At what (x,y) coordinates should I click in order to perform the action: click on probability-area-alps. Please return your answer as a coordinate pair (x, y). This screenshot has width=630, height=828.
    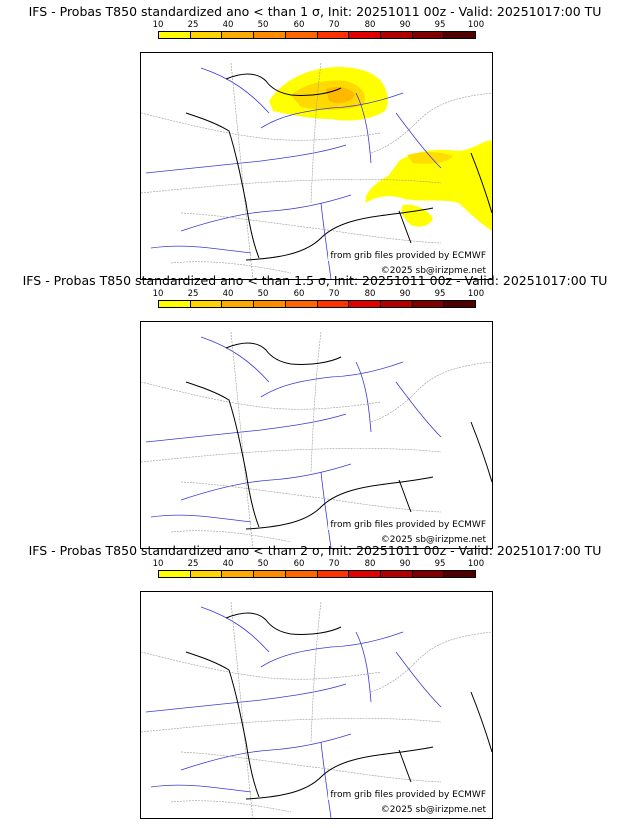
    Looking at the image, I should click on (428, 185).